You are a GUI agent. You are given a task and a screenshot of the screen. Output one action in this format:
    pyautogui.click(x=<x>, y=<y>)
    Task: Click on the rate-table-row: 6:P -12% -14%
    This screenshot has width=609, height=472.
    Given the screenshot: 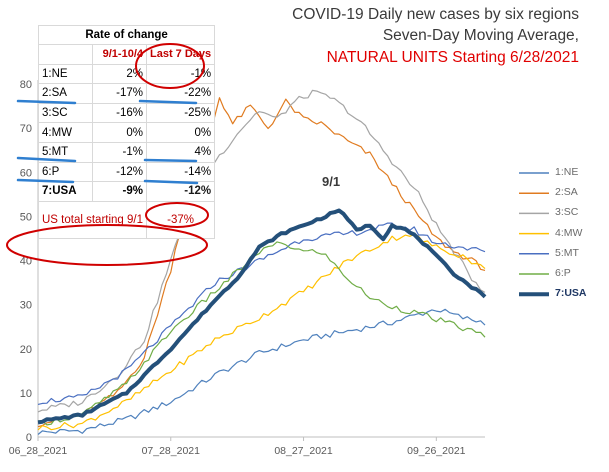 What is the action you would take?
    pyautogui.click(x=127, y=172)
    